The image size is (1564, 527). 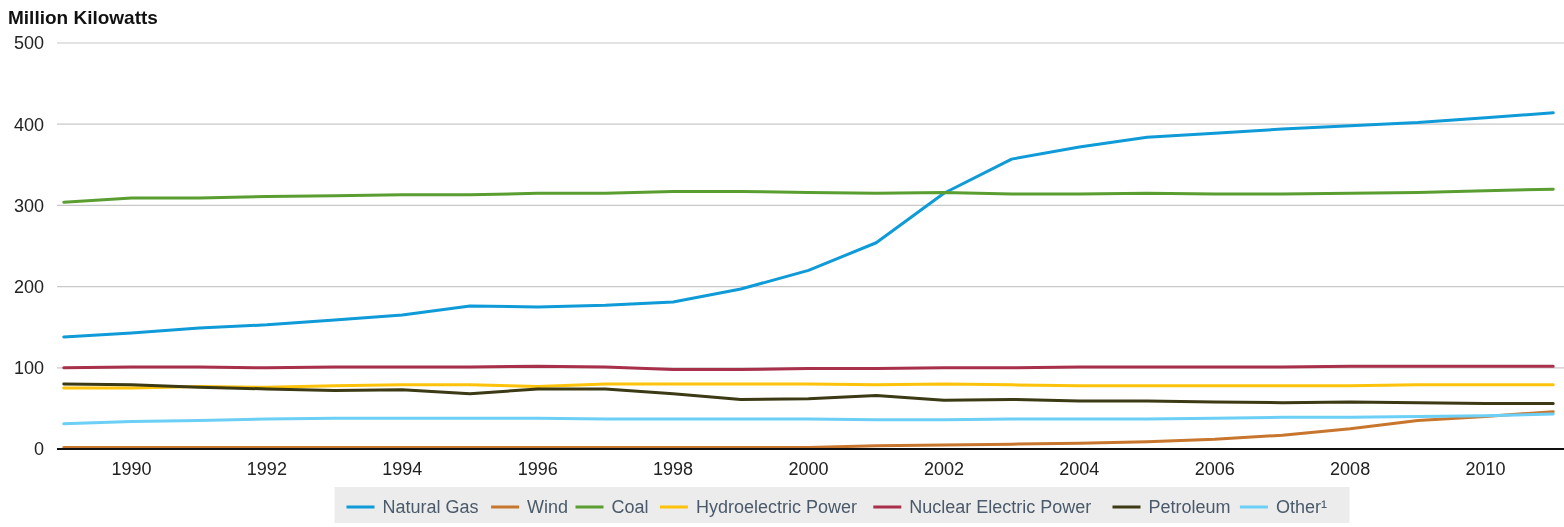 What do you see at coordinates (83, 17) in the screenshot?
I see `y-axis-title: Million Kilowatts` at bounding box center [83, 17].